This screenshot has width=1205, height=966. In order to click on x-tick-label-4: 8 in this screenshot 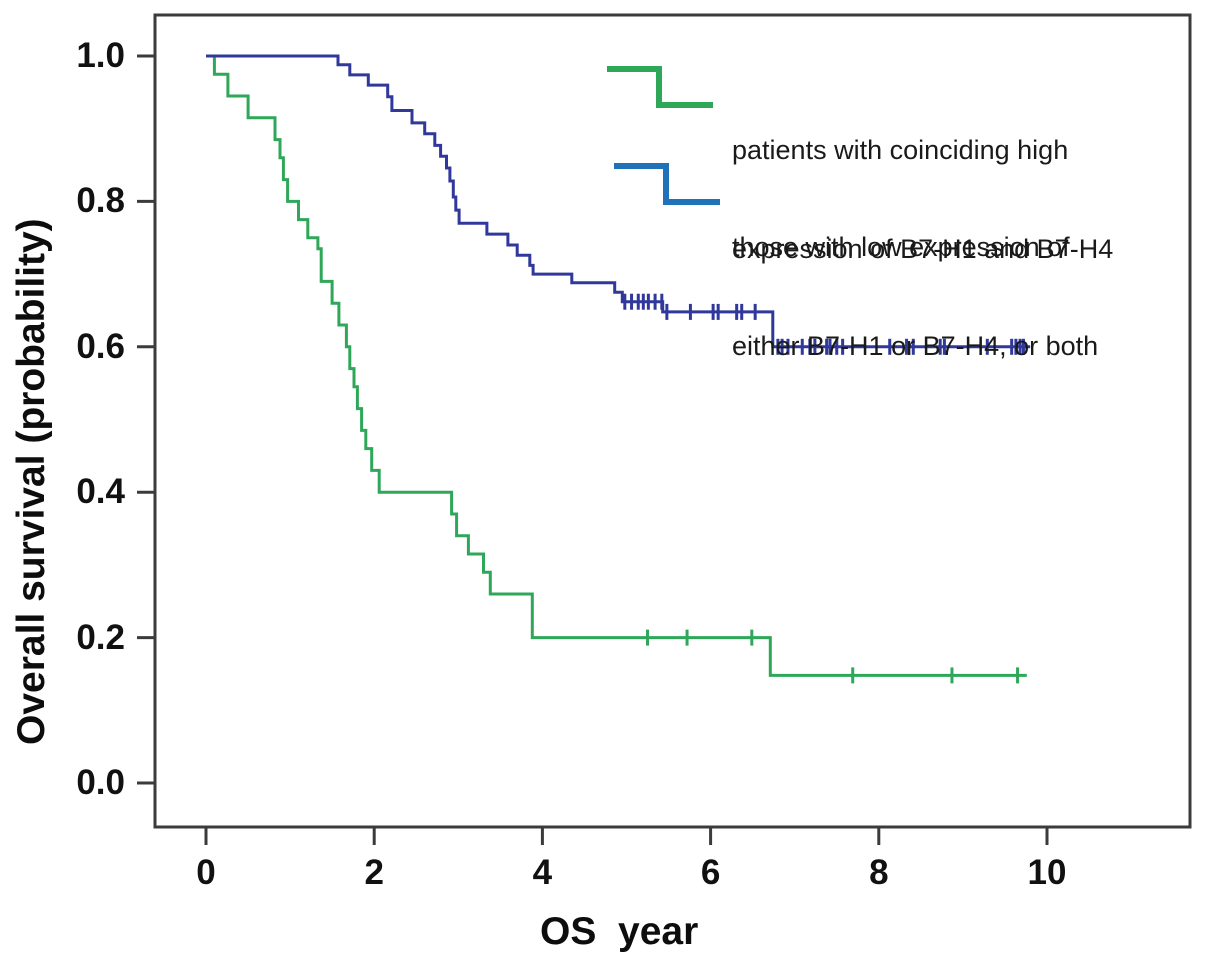, I will do `click(879, 872)`.